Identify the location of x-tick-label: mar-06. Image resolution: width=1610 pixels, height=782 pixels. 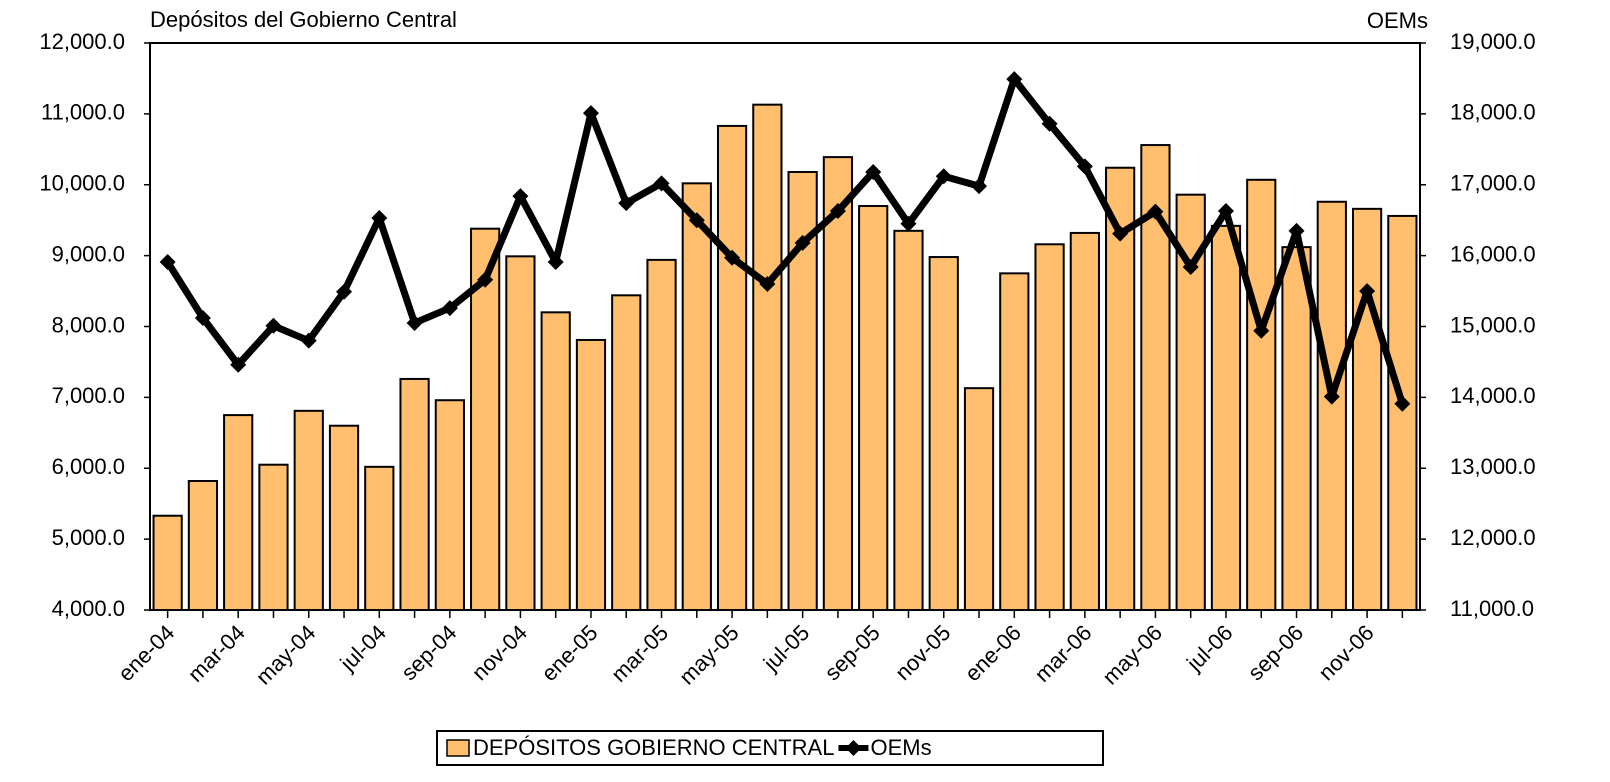
(1063, 653).